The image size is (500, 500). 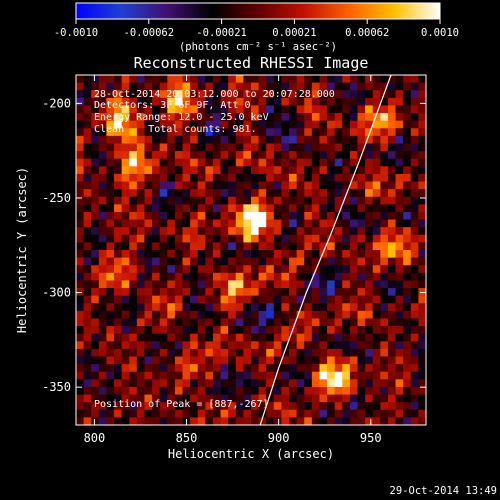 I want to click on y-axis-label: Heliocentric Y (arcsec), so click(x=22, y=250).